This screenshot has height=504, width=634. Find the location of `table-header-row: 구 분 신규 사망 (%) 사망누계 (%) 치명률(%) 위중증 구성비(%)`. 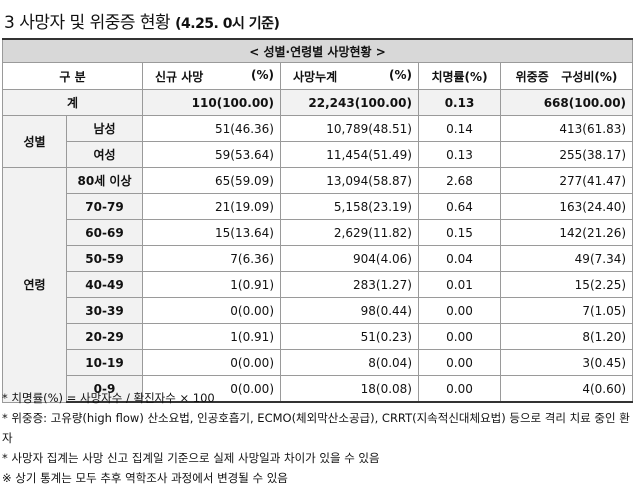

table-header-row: 구 분 신규 사망 (%) 사망누계 (%) 치명률(%) 위중증 구성비(%) is located at coordinates (318, 76).